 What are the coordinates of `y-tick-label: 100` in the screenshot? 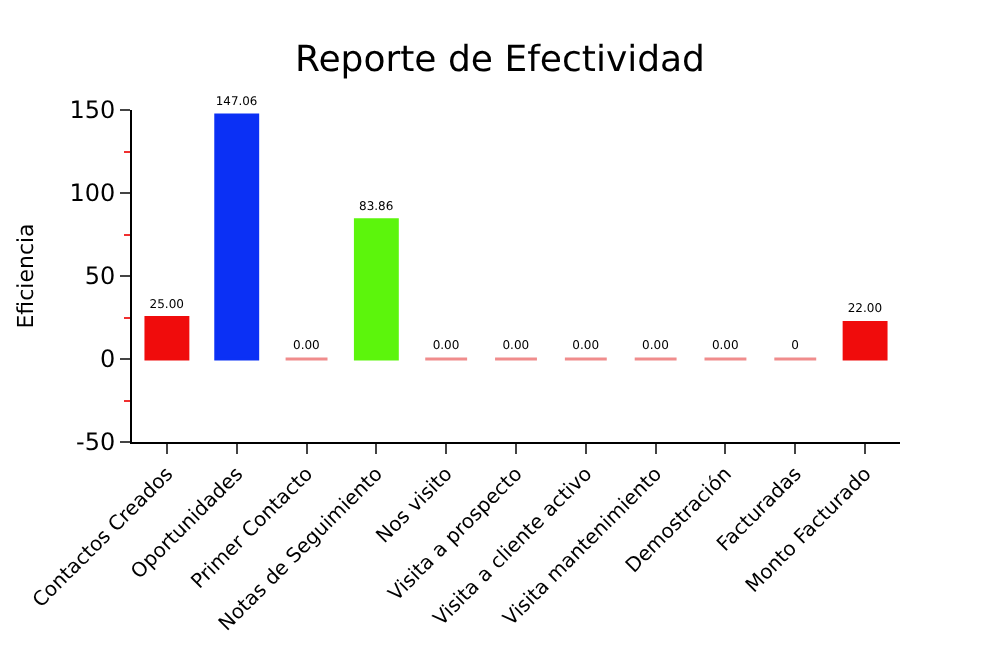 It's located at (92, 193).